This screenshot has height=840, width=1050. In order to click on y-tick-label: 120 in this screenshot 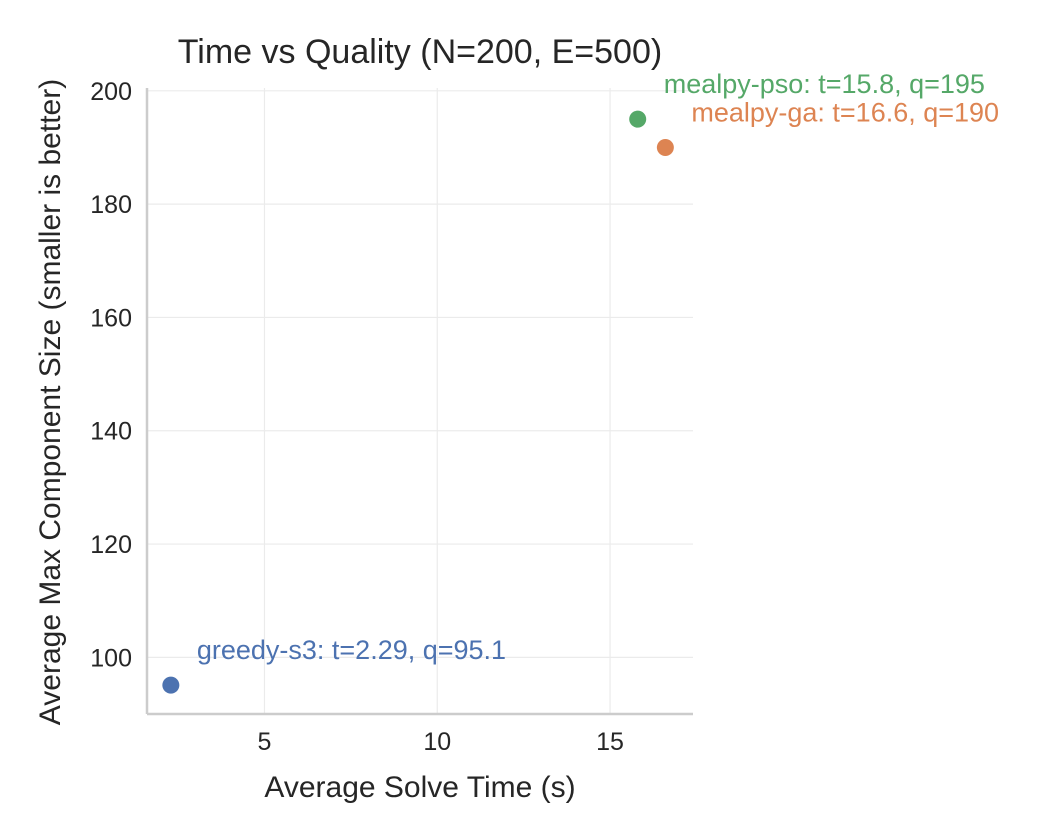, I will do `click(111, 545)`.